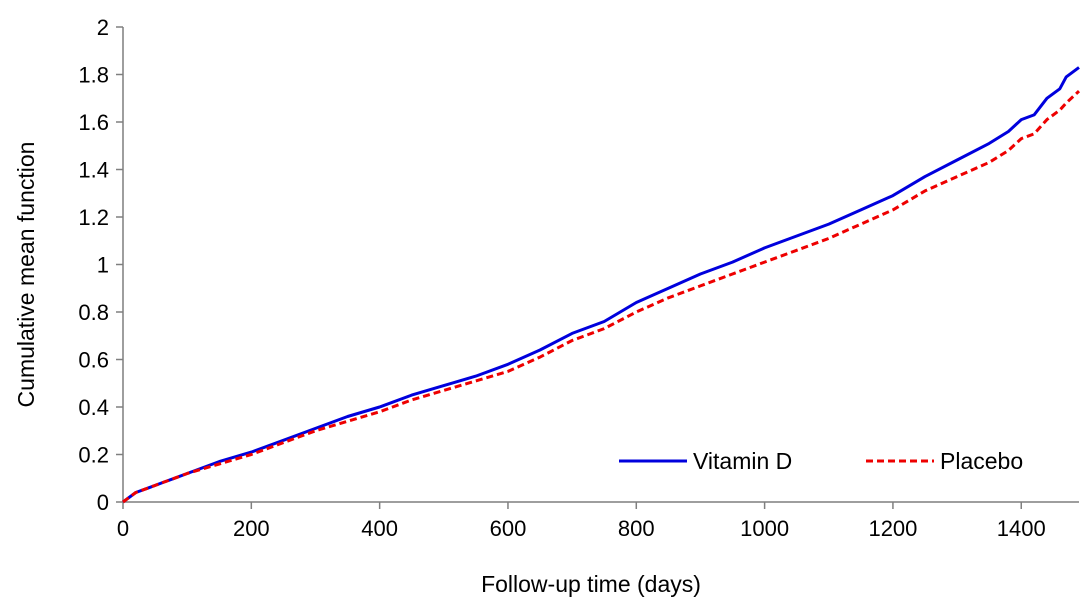 The width and height of the screenshot is (1081, 603). I want to click on x-tick-label: 600, so click(508, 528).